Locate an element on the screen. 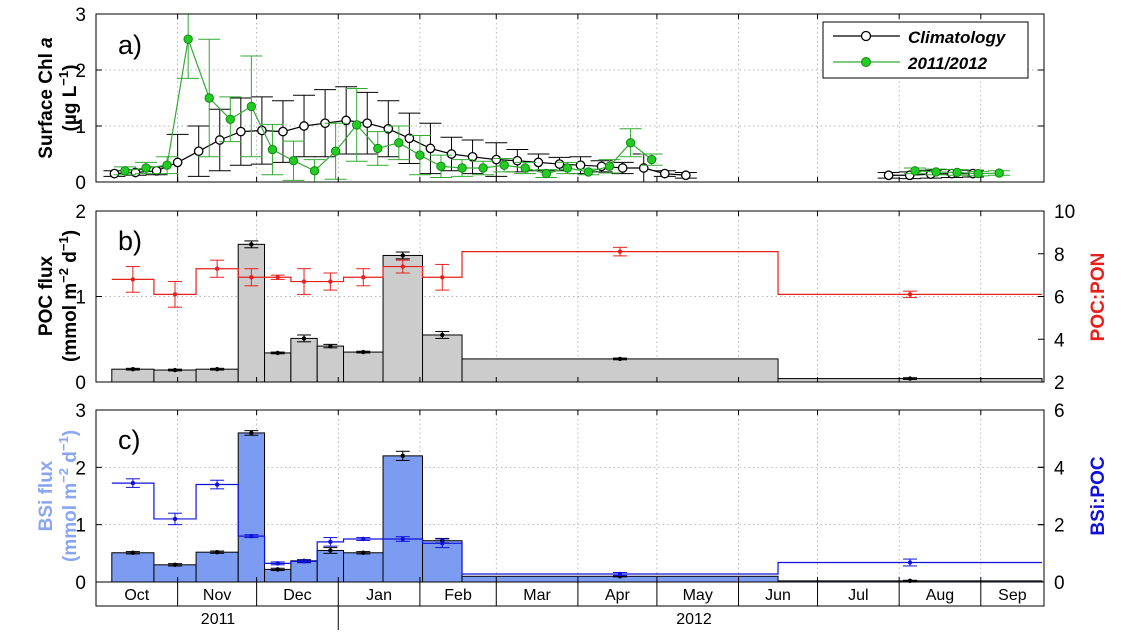 This screenshot has height=634, width=1121. y-right-tick-label: 8 is located at coordinates (1059, 255).